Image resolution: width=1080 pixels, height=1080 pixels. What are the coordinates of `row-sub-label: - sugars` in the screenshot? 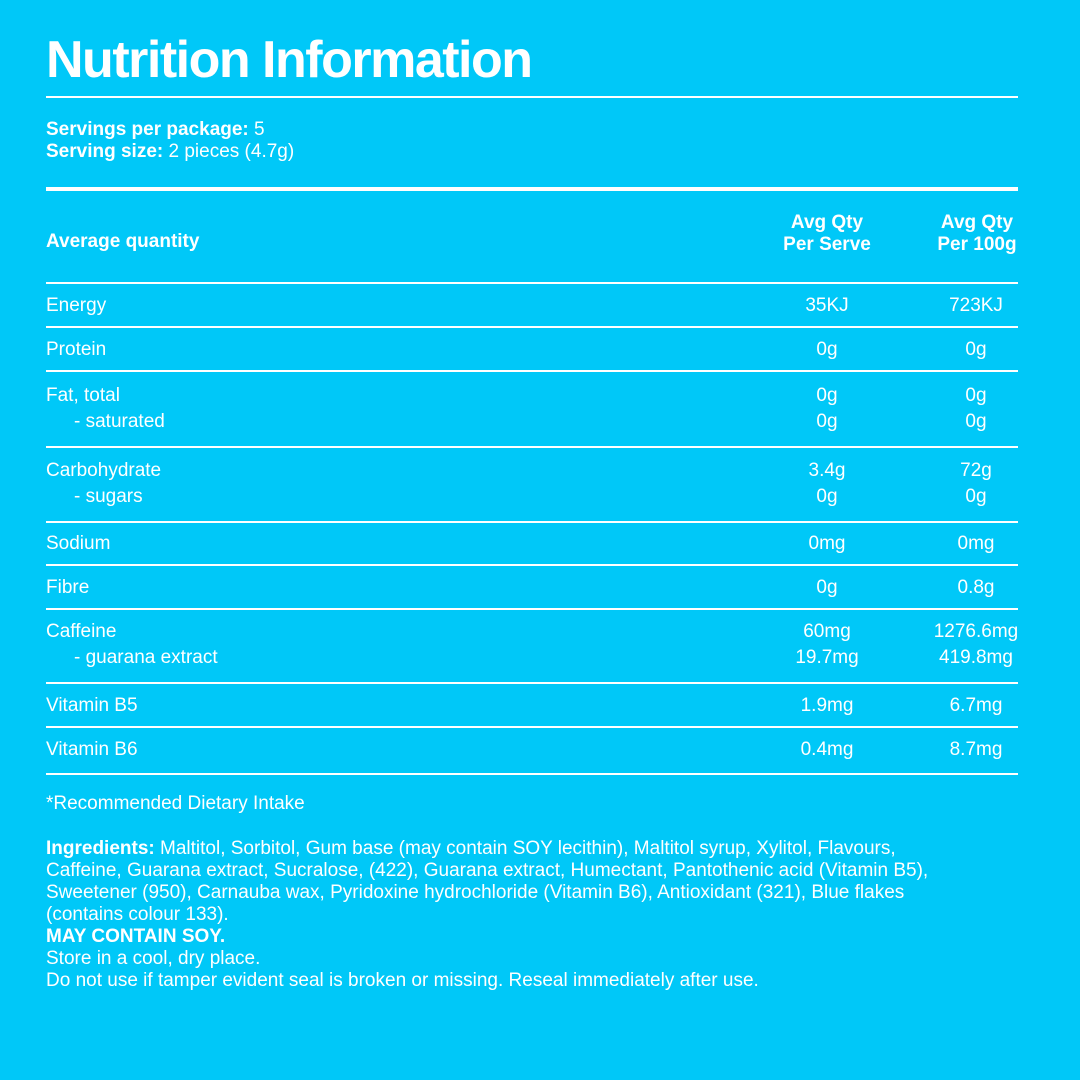 It's located at (108, 496).